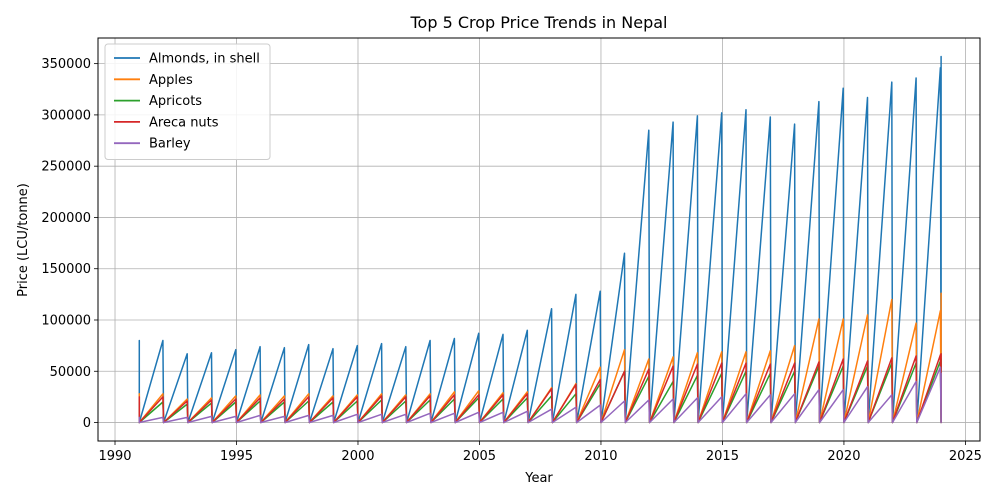 This screenshot has height=500, width=1000. Describe the element at coordinates (171, 80) in the screenshot. I see `legend-label: Apples` at that location.